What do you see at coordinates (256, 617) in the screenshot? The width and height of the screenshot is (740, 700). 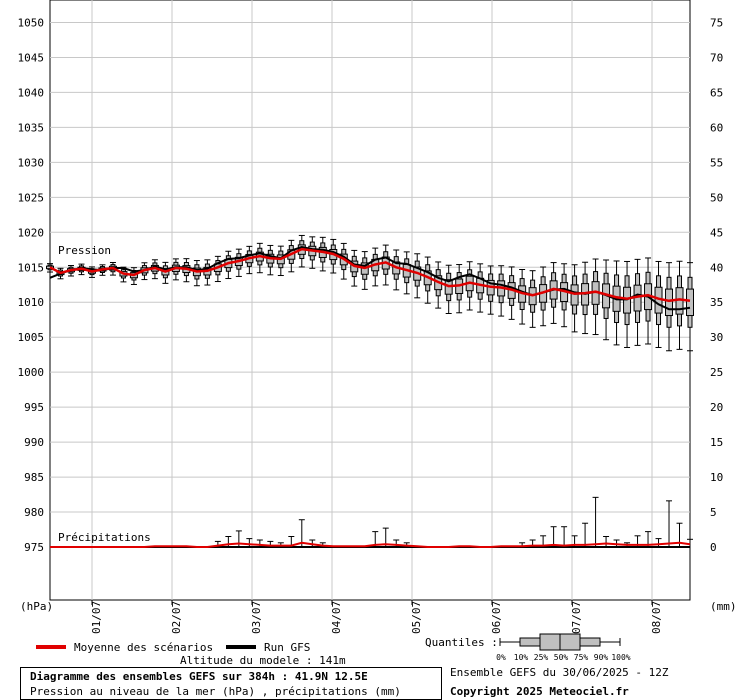 I see `x-date-label: 03/07` at bounding box center [256, 617].